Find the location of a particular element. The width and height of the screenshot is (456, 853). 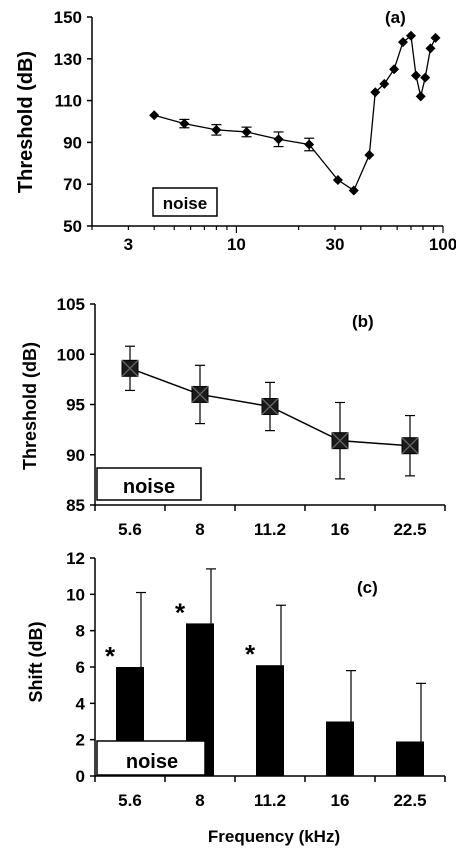

panel-a-y-tick: 150 is located at coordinates (68, 17).